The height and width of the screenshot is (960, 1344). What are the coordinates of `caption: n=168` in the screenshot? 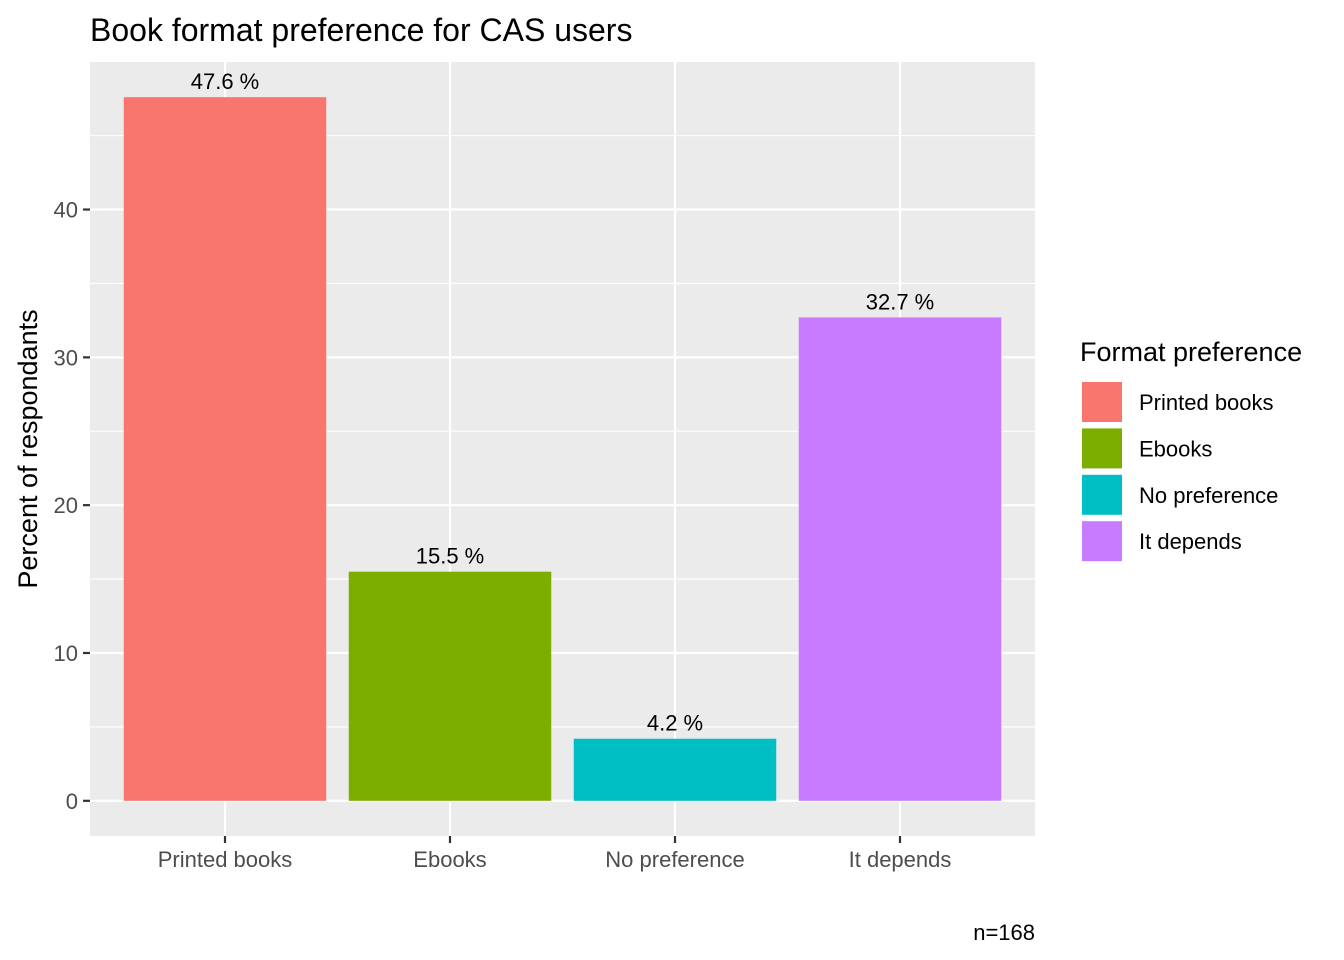 It's located at (1004, 932).